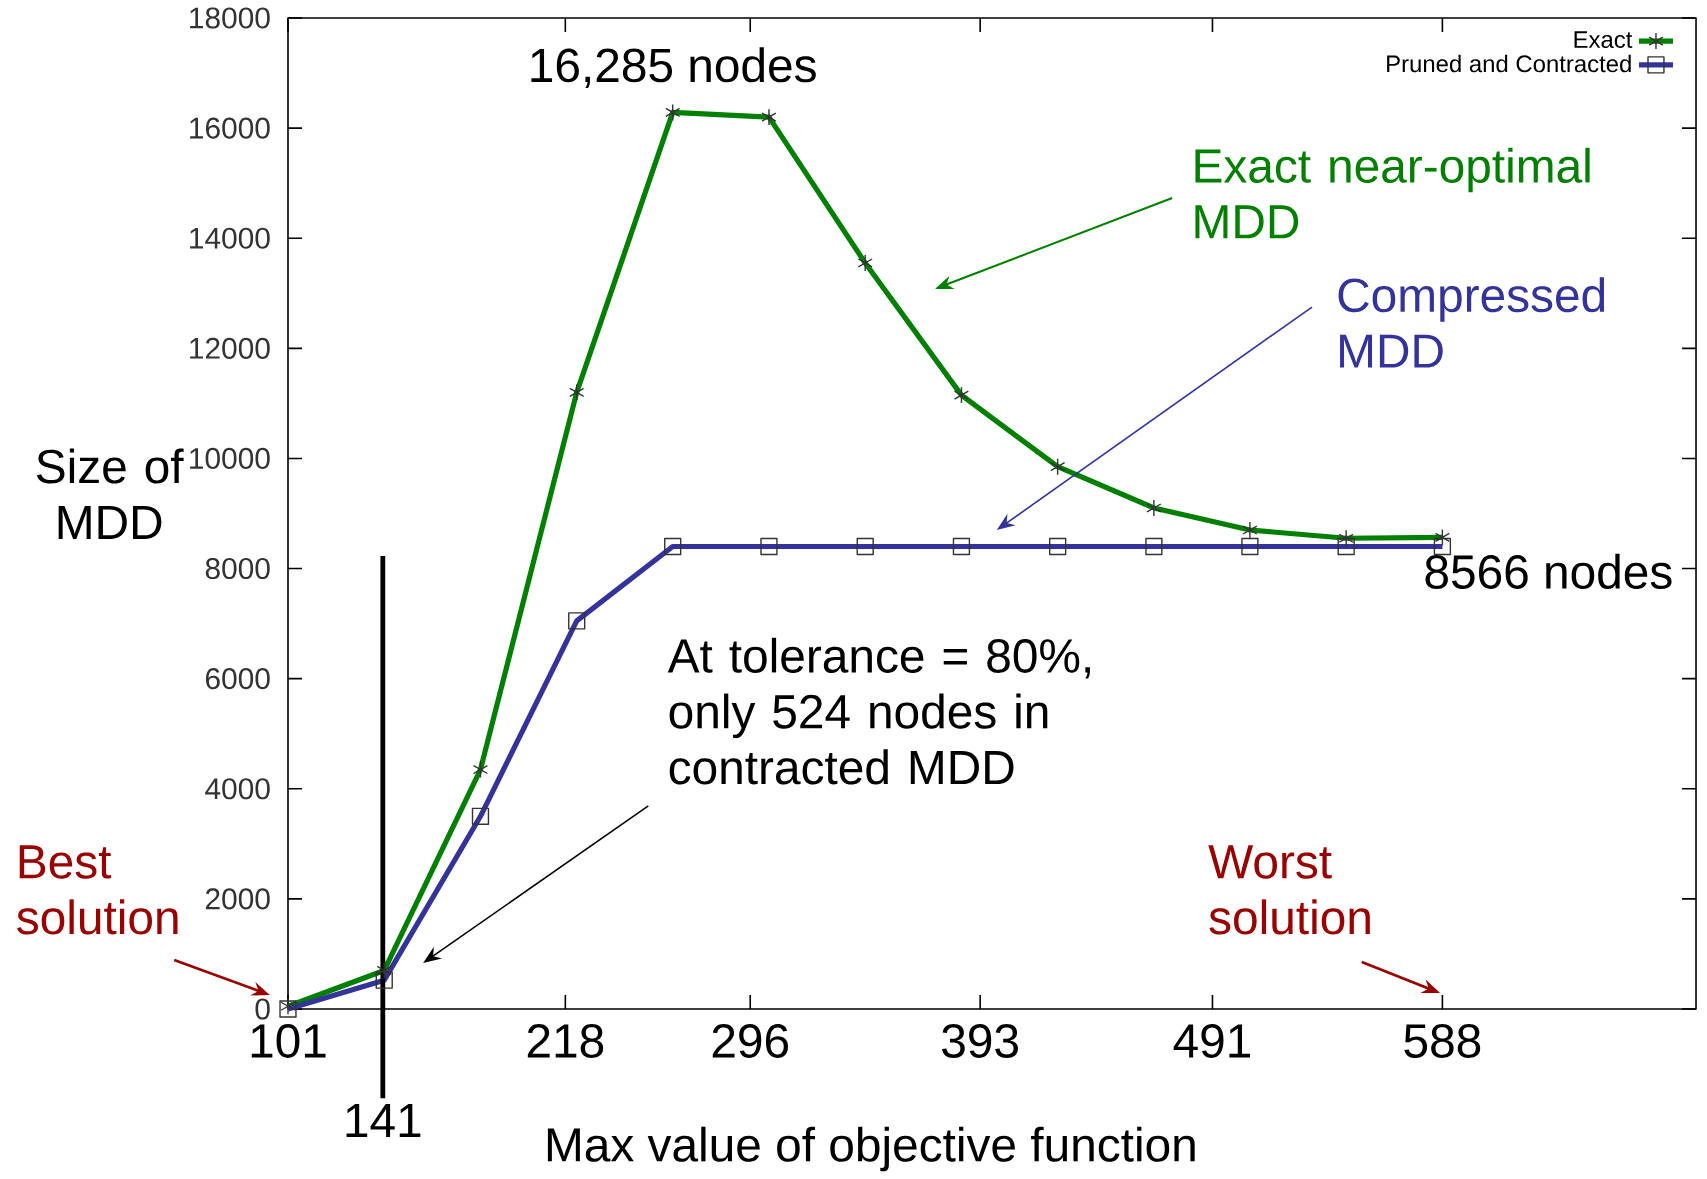 This screenshot has width=1707, height=1179. I want to click on legend-label: Pruned and Contracted, so click(1509, 63).